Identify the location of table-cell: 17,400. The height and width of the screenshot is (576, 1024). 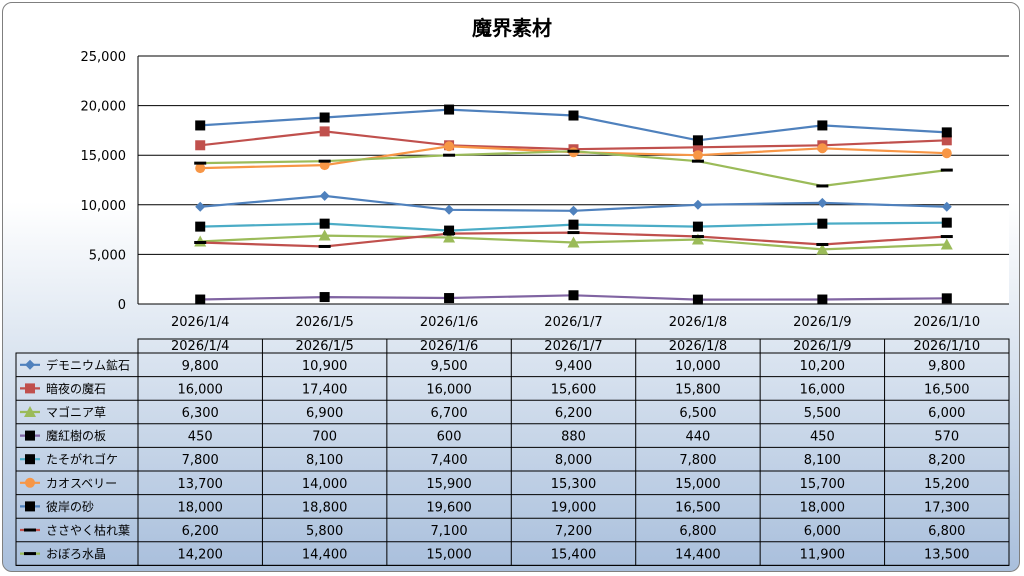
(325, 389).